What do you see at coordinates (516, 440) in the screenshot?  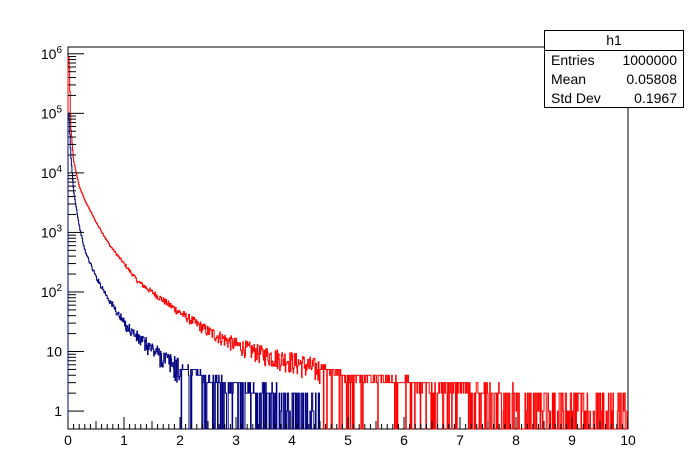 I see `x-tick-label: 8` at bounding box center [516, 440].